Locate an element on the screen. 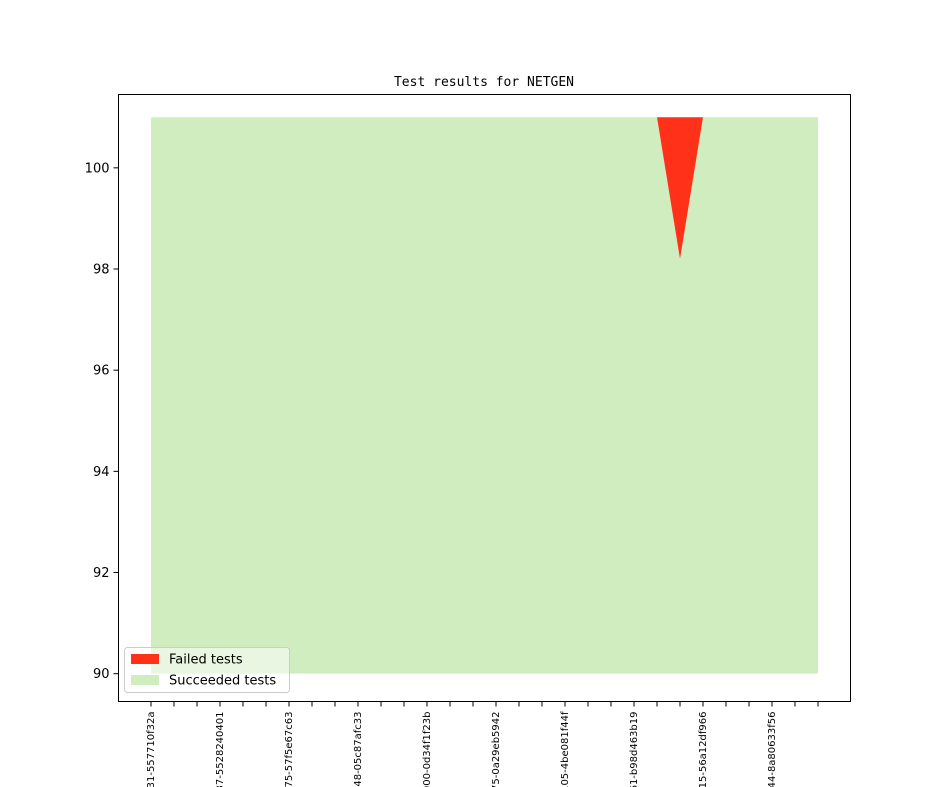 This screenshot has width=944, height=787. chart-title: Test results for NETGEN is located at coordinates (484, 82).